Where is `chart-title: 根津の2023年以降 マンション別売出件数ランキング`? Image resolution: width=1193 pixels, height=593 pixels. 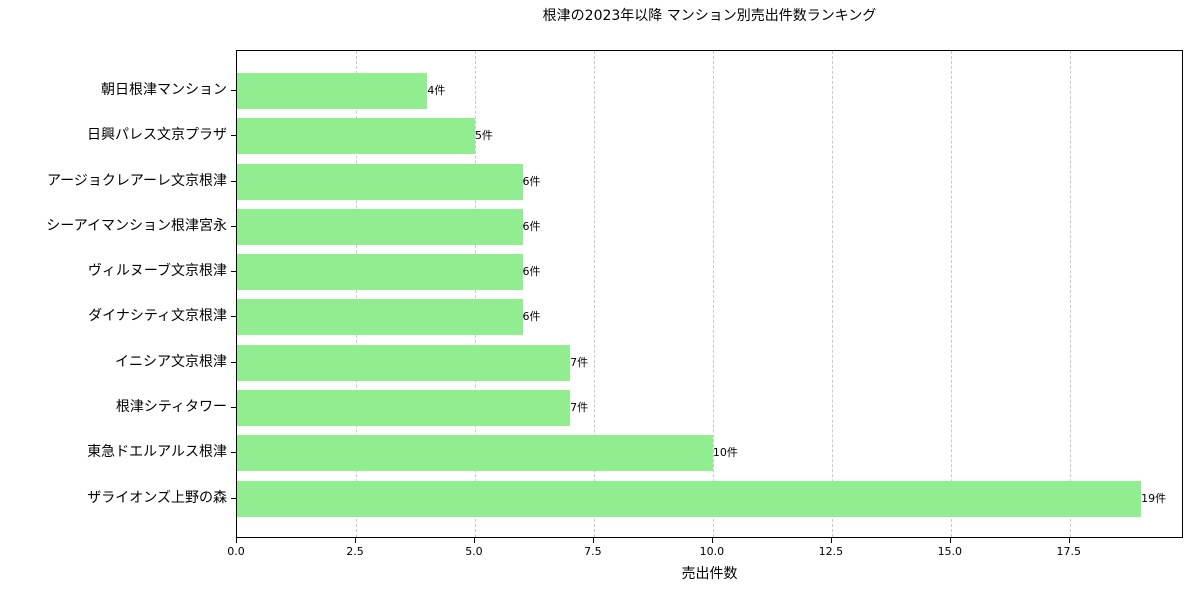
chart-title: 根津の2023年以降 マンション別売出件数ランキング is located at coordinates (709, 16).